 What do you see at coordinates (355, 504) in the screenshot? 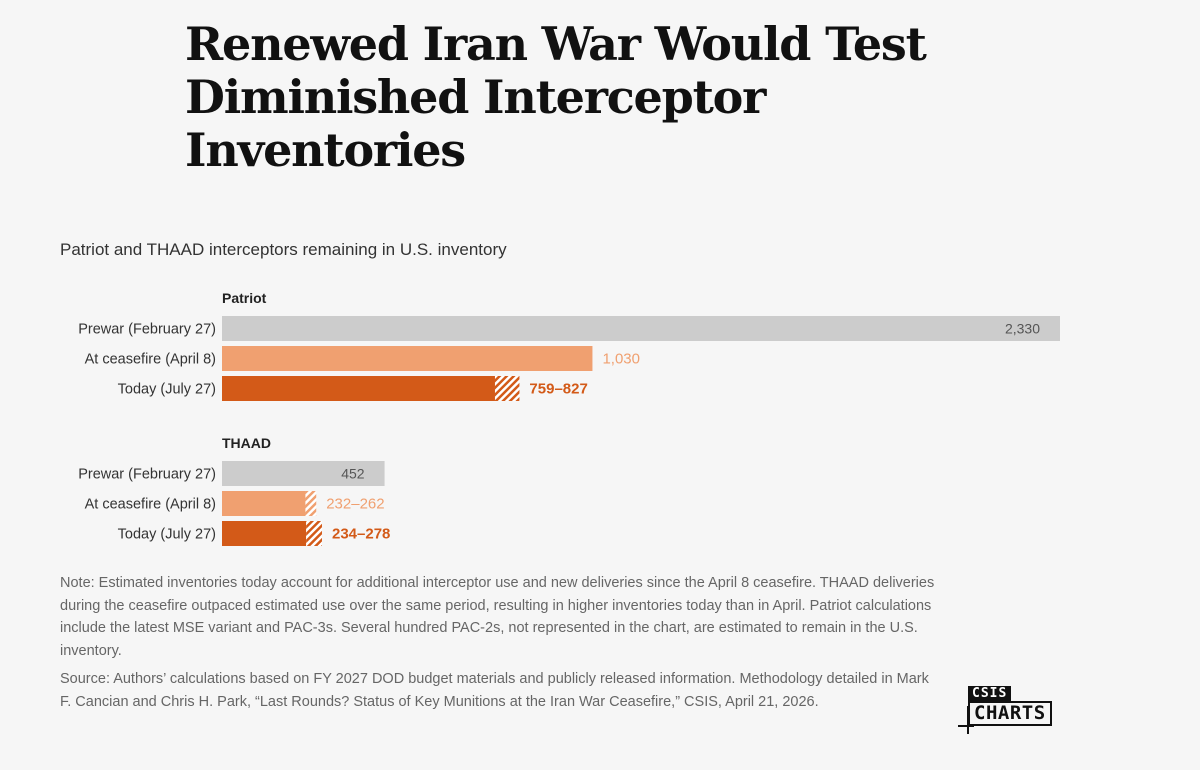
I see `data-label: 232–262` at bounding box center [355, 504].